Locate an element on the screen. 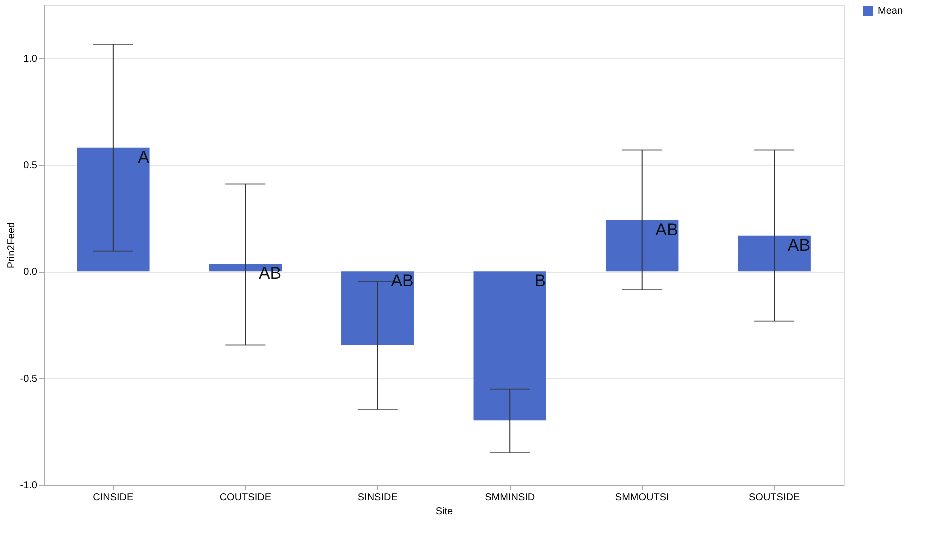 The image size is (945, 556). y-axis-title: Prin2Feed is located at coordinates (12, 245).